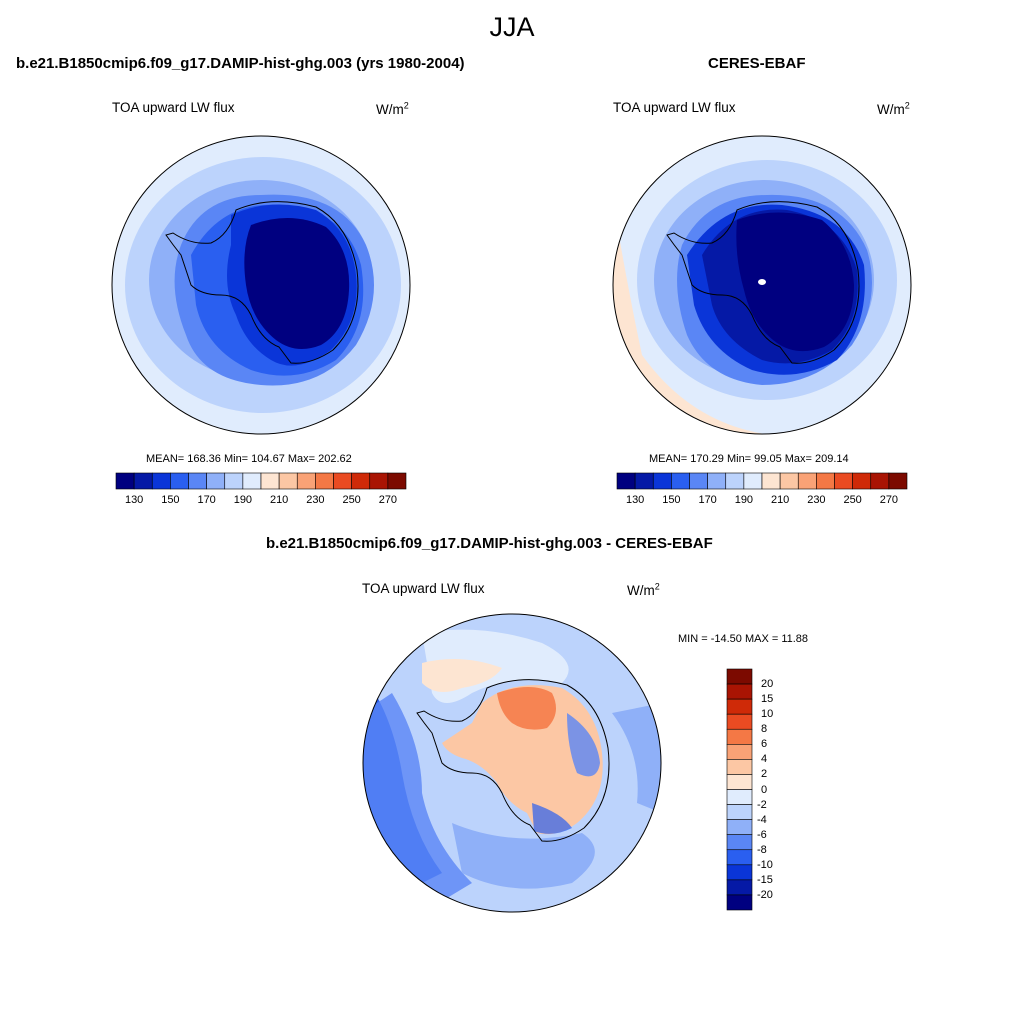 The image size is (1024, 1024). Describe the element at coordinates (522, 760) in the screenshot. I see `map-continent-warm` at that location.